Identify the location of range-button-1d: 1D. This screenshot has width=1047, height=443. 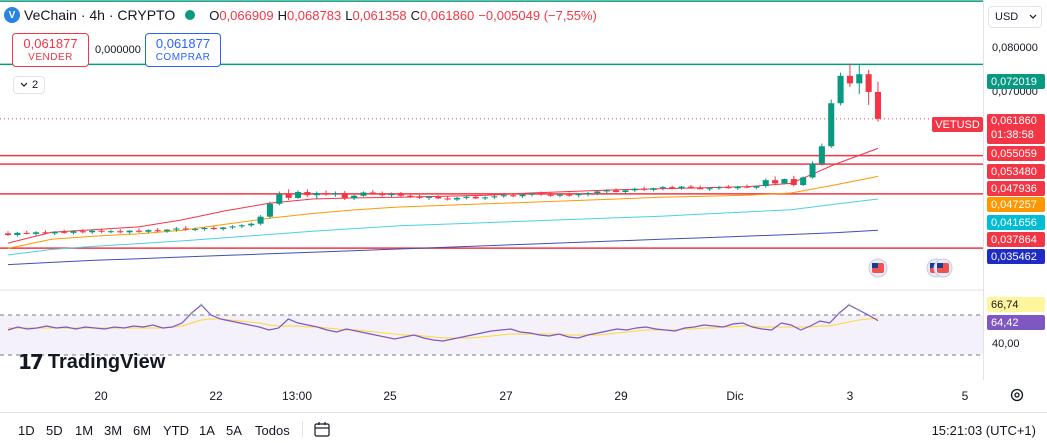
(26, 430).